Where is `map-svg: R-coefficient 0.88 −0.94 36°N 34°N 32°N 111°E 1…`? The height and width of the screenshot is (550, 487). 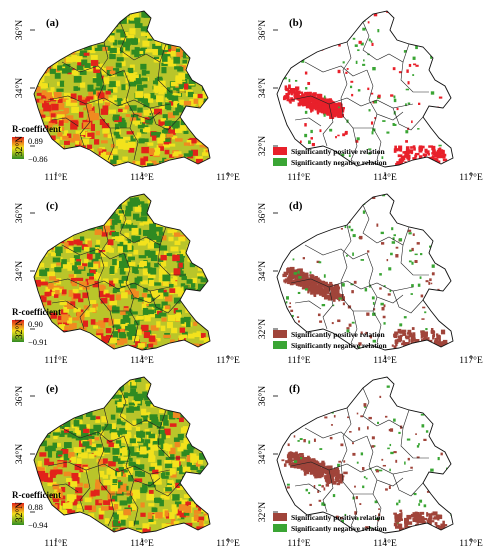
map-svg: R-coefficient 0.88 −0.94 36°N 34°N 32°N 111°E 1… is located at coordinates (126, 462).